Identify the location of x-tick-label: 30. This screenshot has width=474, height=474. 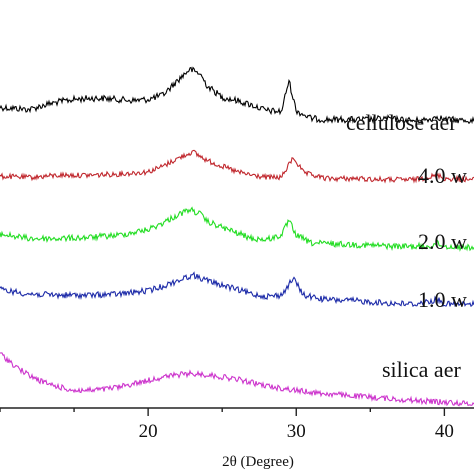
(296, 431).